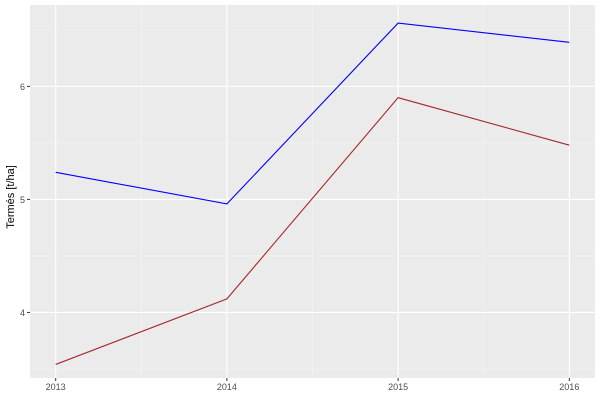 The image size is (600, 400). What do you see at coordinates (22, 313) in the screenshot?
I see `y-tick-label: 4` at bounding box center [22, 313].